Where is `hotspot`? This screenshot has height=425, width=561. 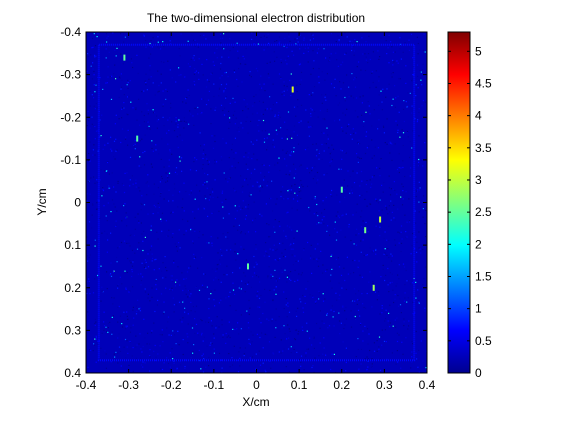 hotspot is located at coordinates (341, 189).